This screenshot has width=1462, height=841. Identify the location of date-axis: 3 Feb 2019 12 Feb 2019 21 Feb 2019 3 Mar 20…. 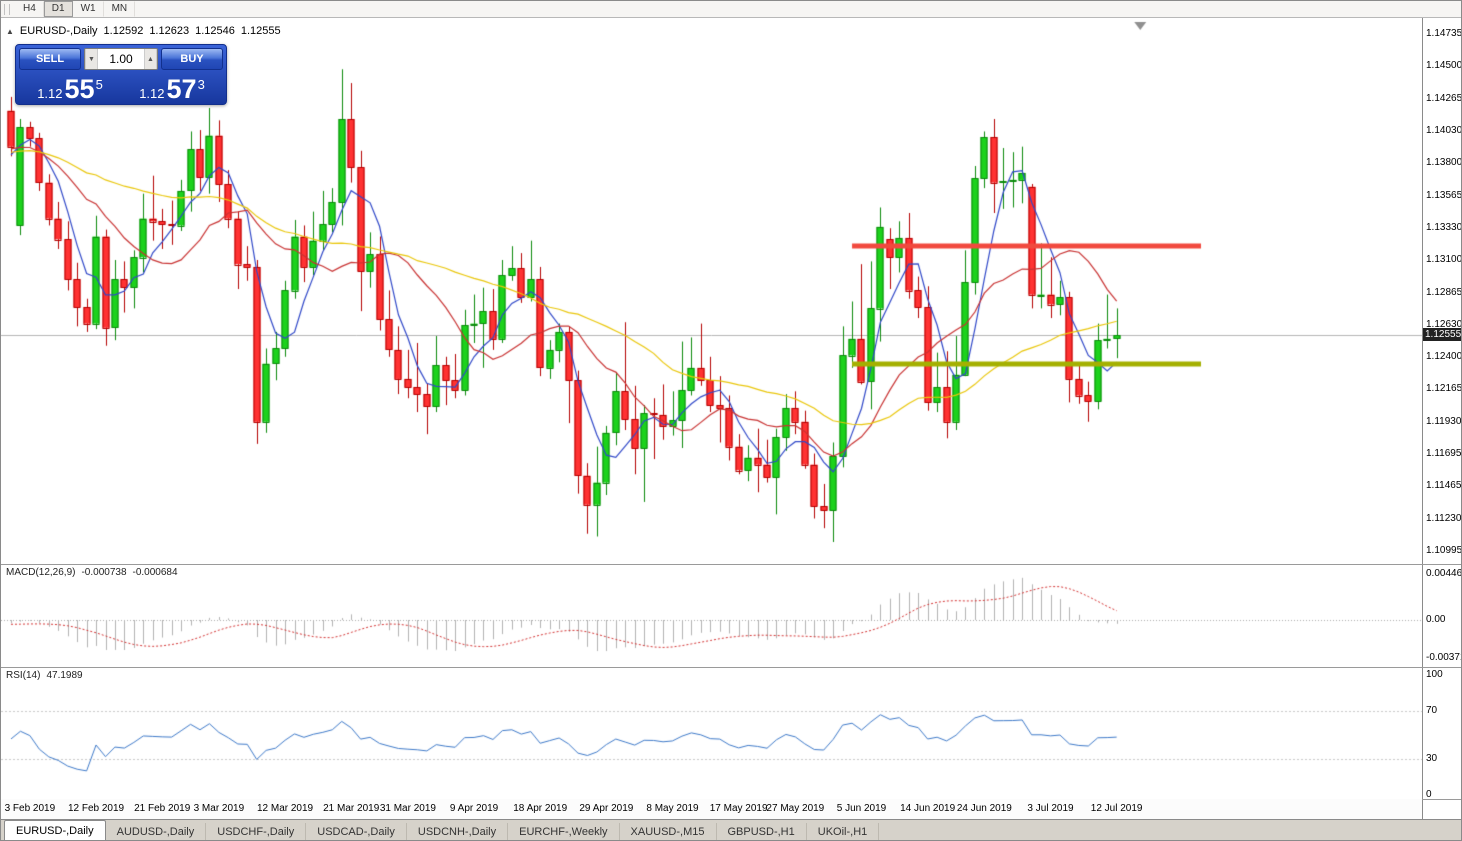
(711, 809).